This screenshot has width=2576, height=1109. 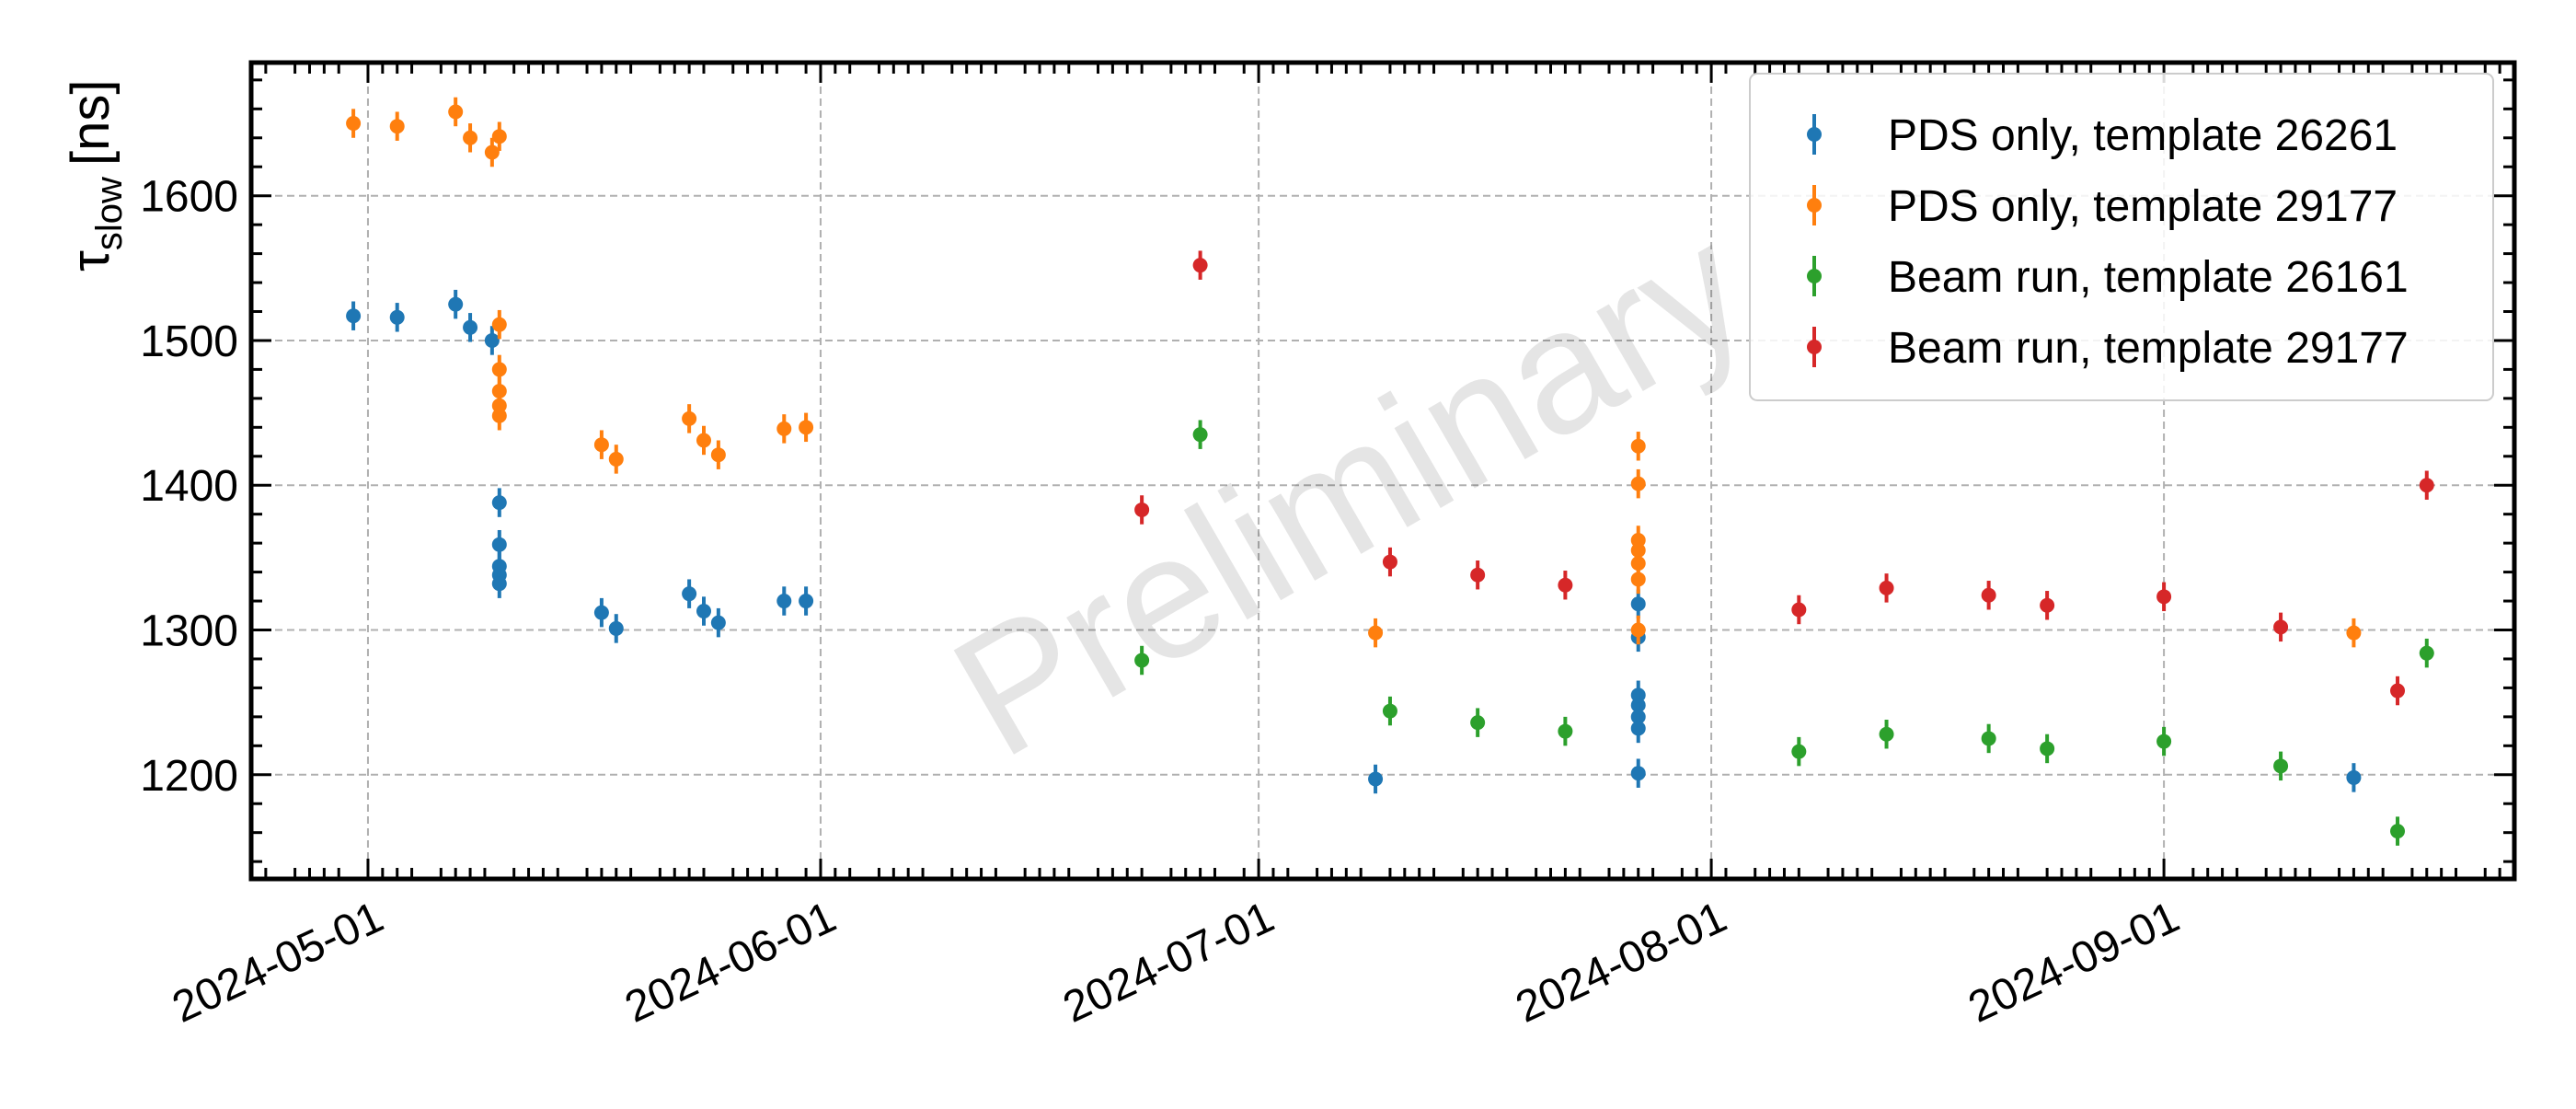 I want to click on legend-label: Beam run, template 26161, so click(x=2148, y=277).